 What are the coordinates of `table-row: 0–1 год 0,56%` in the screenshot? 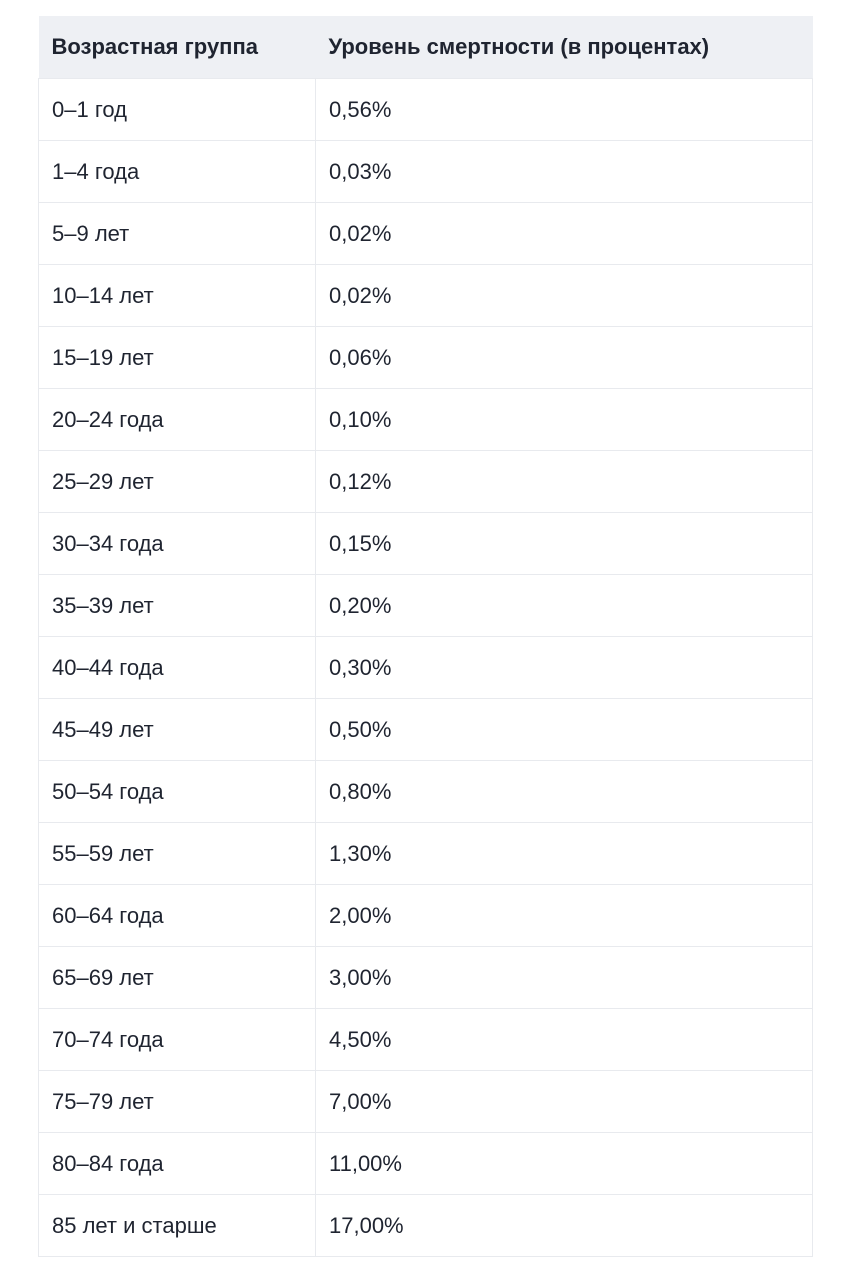 It's located at (425, 109).